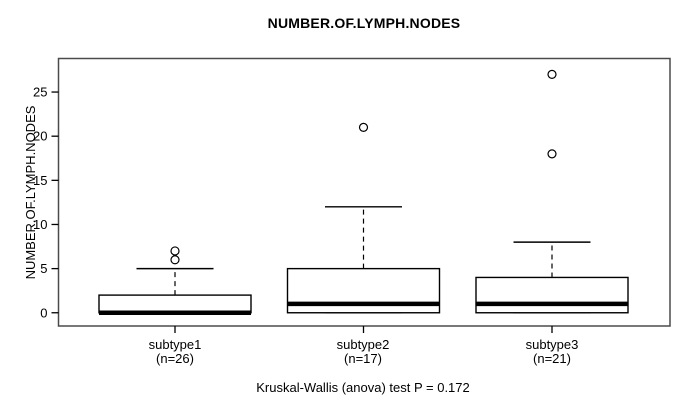  Describe the element at coordinates (43, 268) in the screenshot. I see `y-axis-tick-label: 5` at that location.